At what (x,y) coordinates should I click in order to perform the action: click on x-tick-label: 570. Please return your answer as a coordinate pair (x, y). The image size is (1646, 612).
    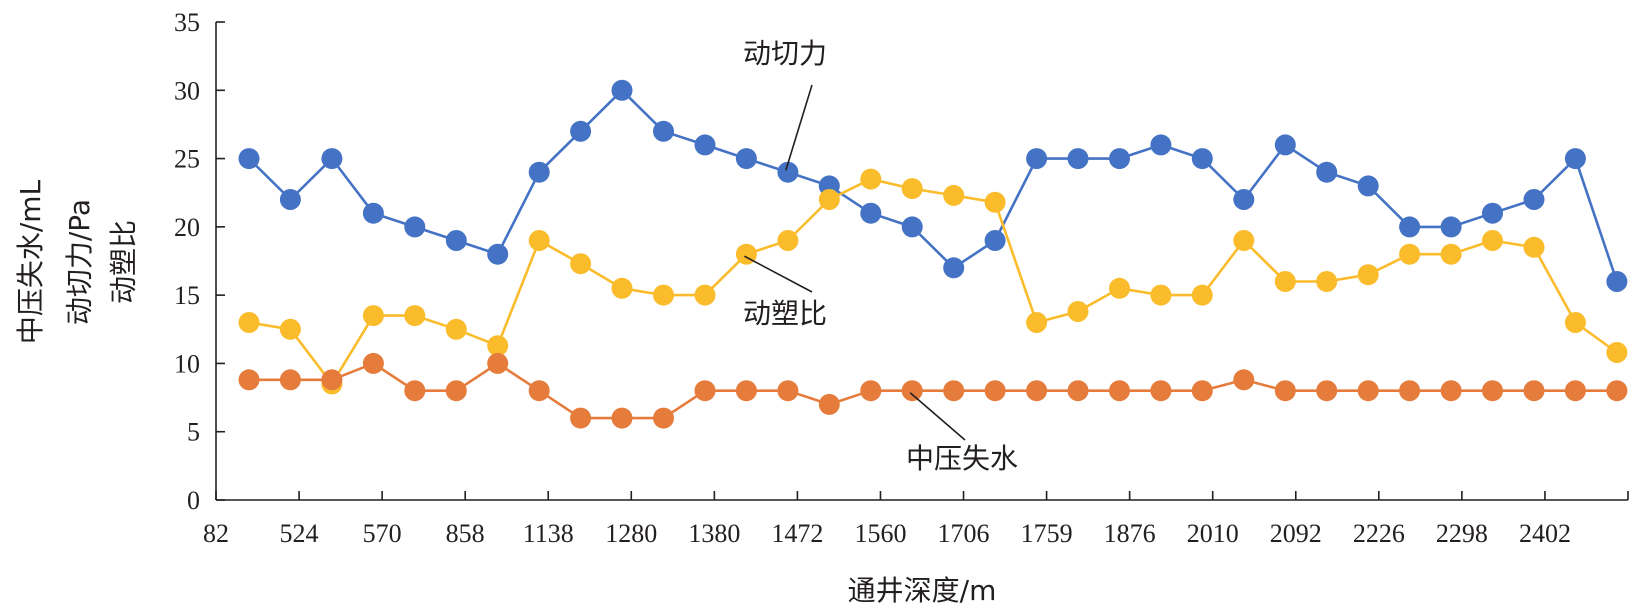
    Looking at the image, I should click on (382, 533).